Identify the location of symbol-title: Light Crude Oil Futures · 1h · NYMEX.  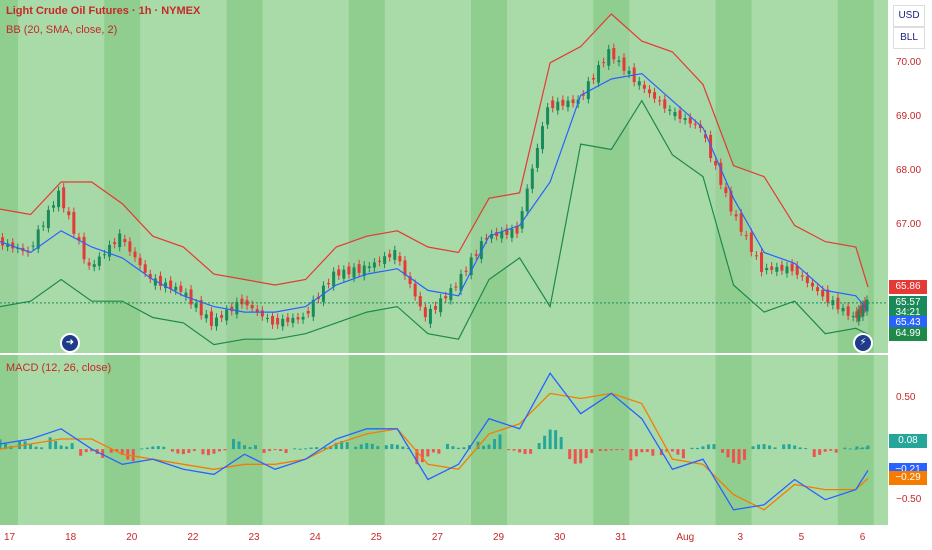
(103, 11).